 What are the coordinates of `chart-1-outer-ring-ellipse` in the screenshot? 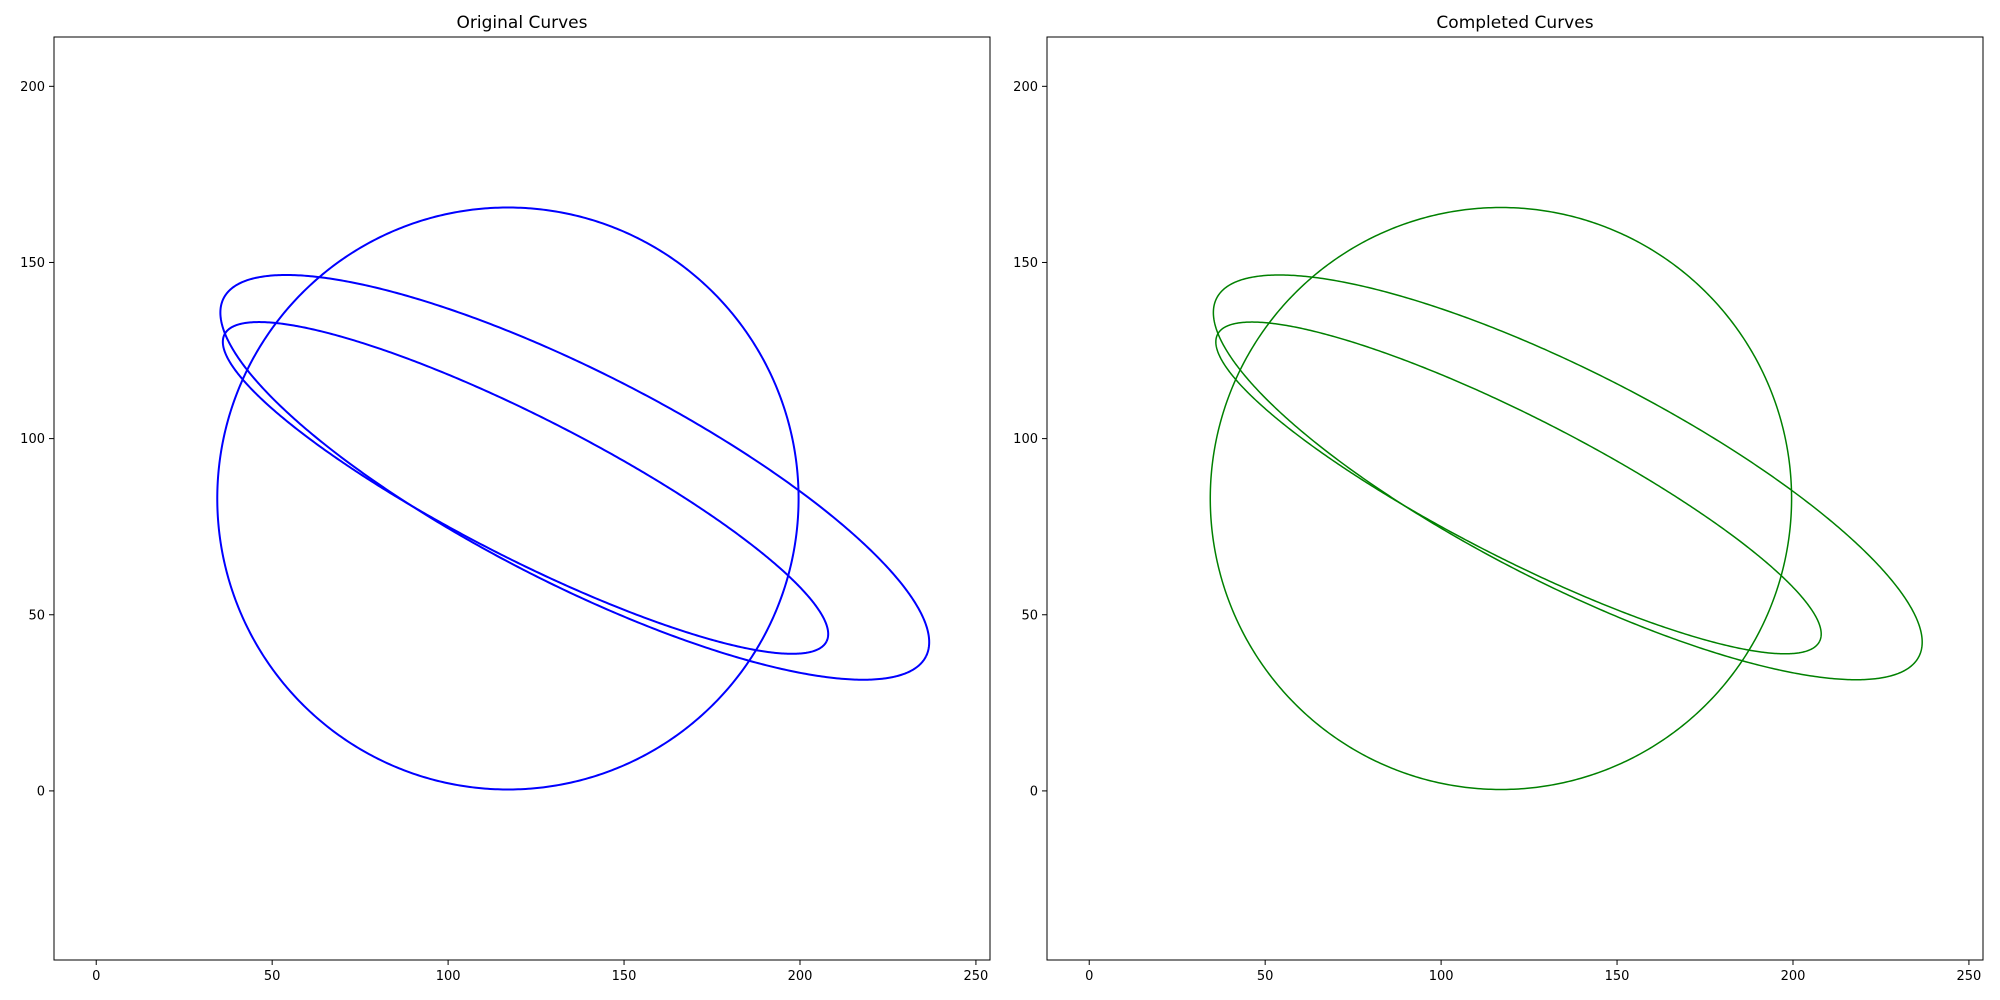 It's located at (1567, 477).